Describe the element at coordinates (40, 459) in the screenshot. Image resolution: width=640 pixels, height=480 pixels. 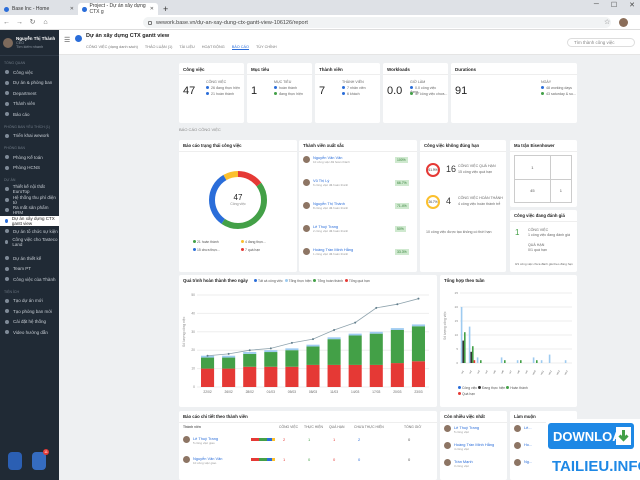
I see `notification-icon: 11` at that location.